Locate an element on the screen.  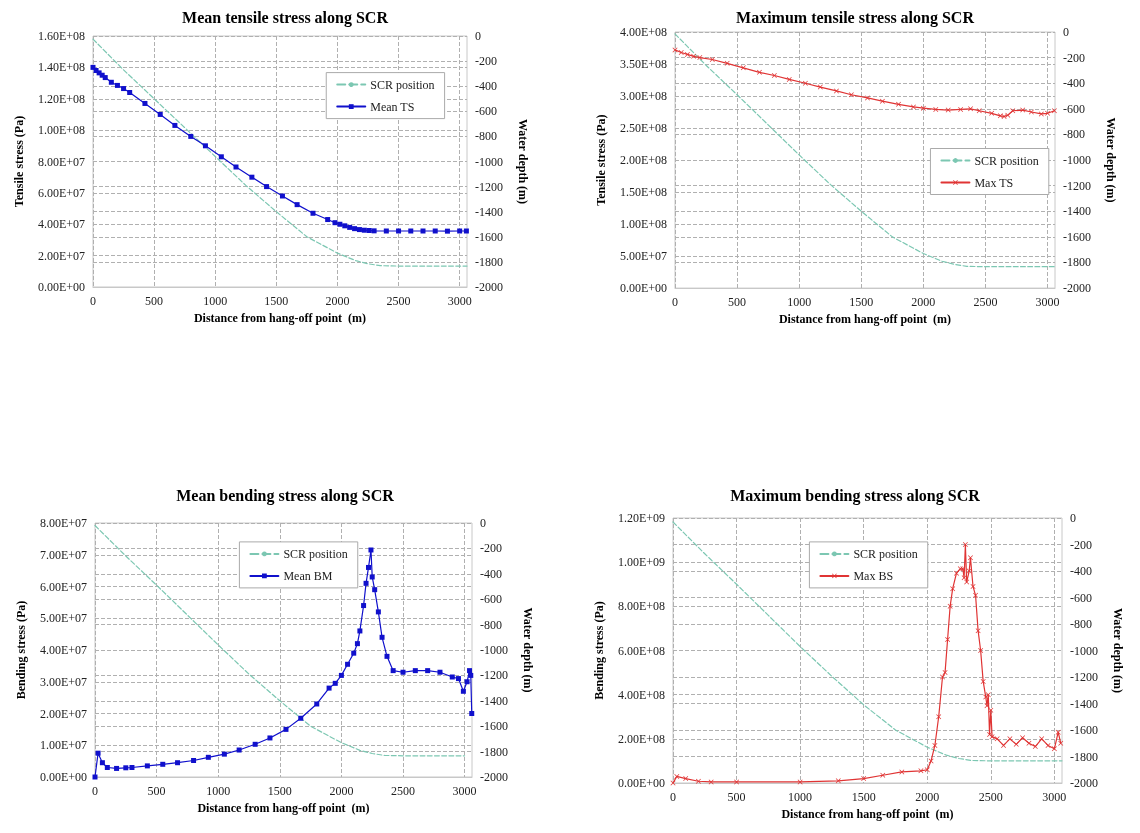
y2-tick-label: -800 is located at coordinates (1074, 134).